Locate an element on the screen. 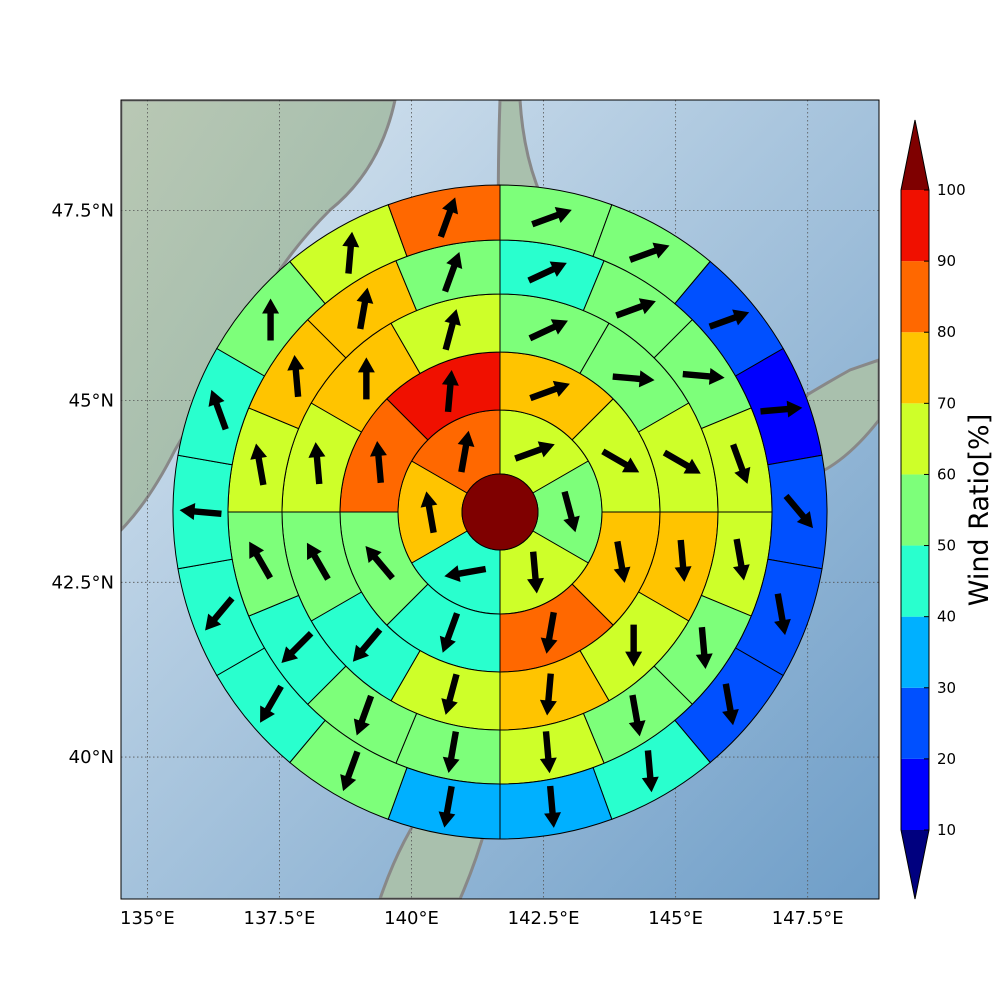 This screenshot has width=1000, height=1004. colorbar-tick-label: 60 is located at coordinates (946, 474).